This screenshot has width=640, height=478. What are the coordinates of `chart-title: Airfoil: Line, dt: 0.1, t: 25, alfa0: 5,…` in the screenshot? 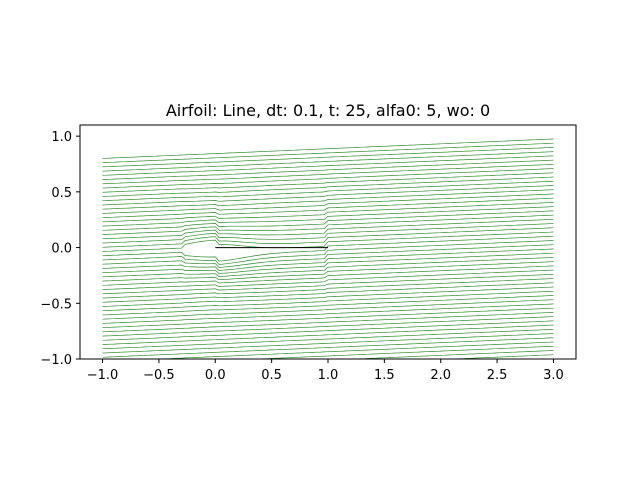 It's located at (328, 110).